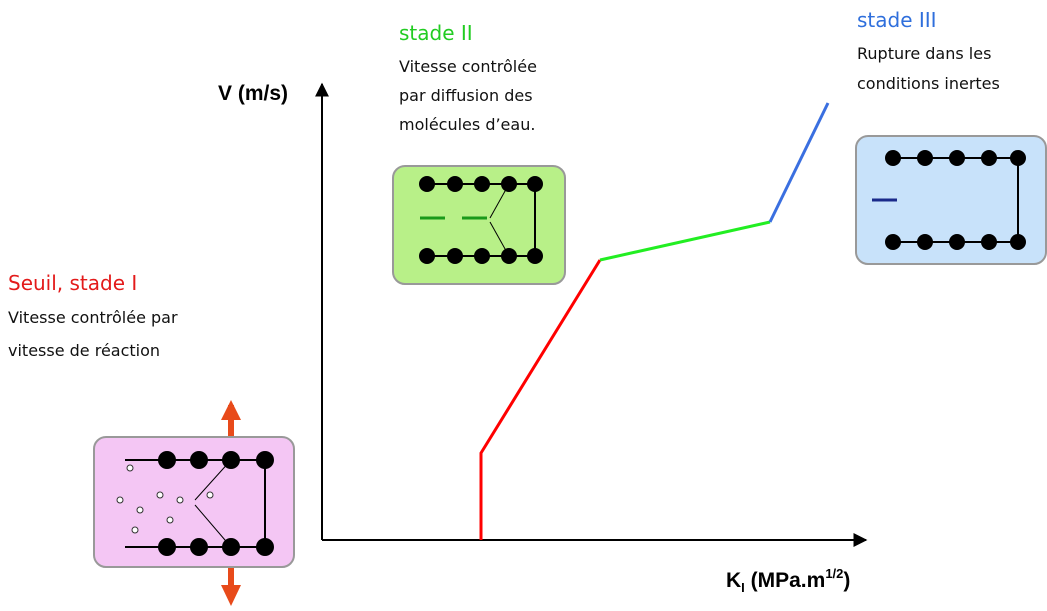 The image size is (1047, 611). I want to click on stage-1-line: Vitesse contrôlée par, so click(93, 317).